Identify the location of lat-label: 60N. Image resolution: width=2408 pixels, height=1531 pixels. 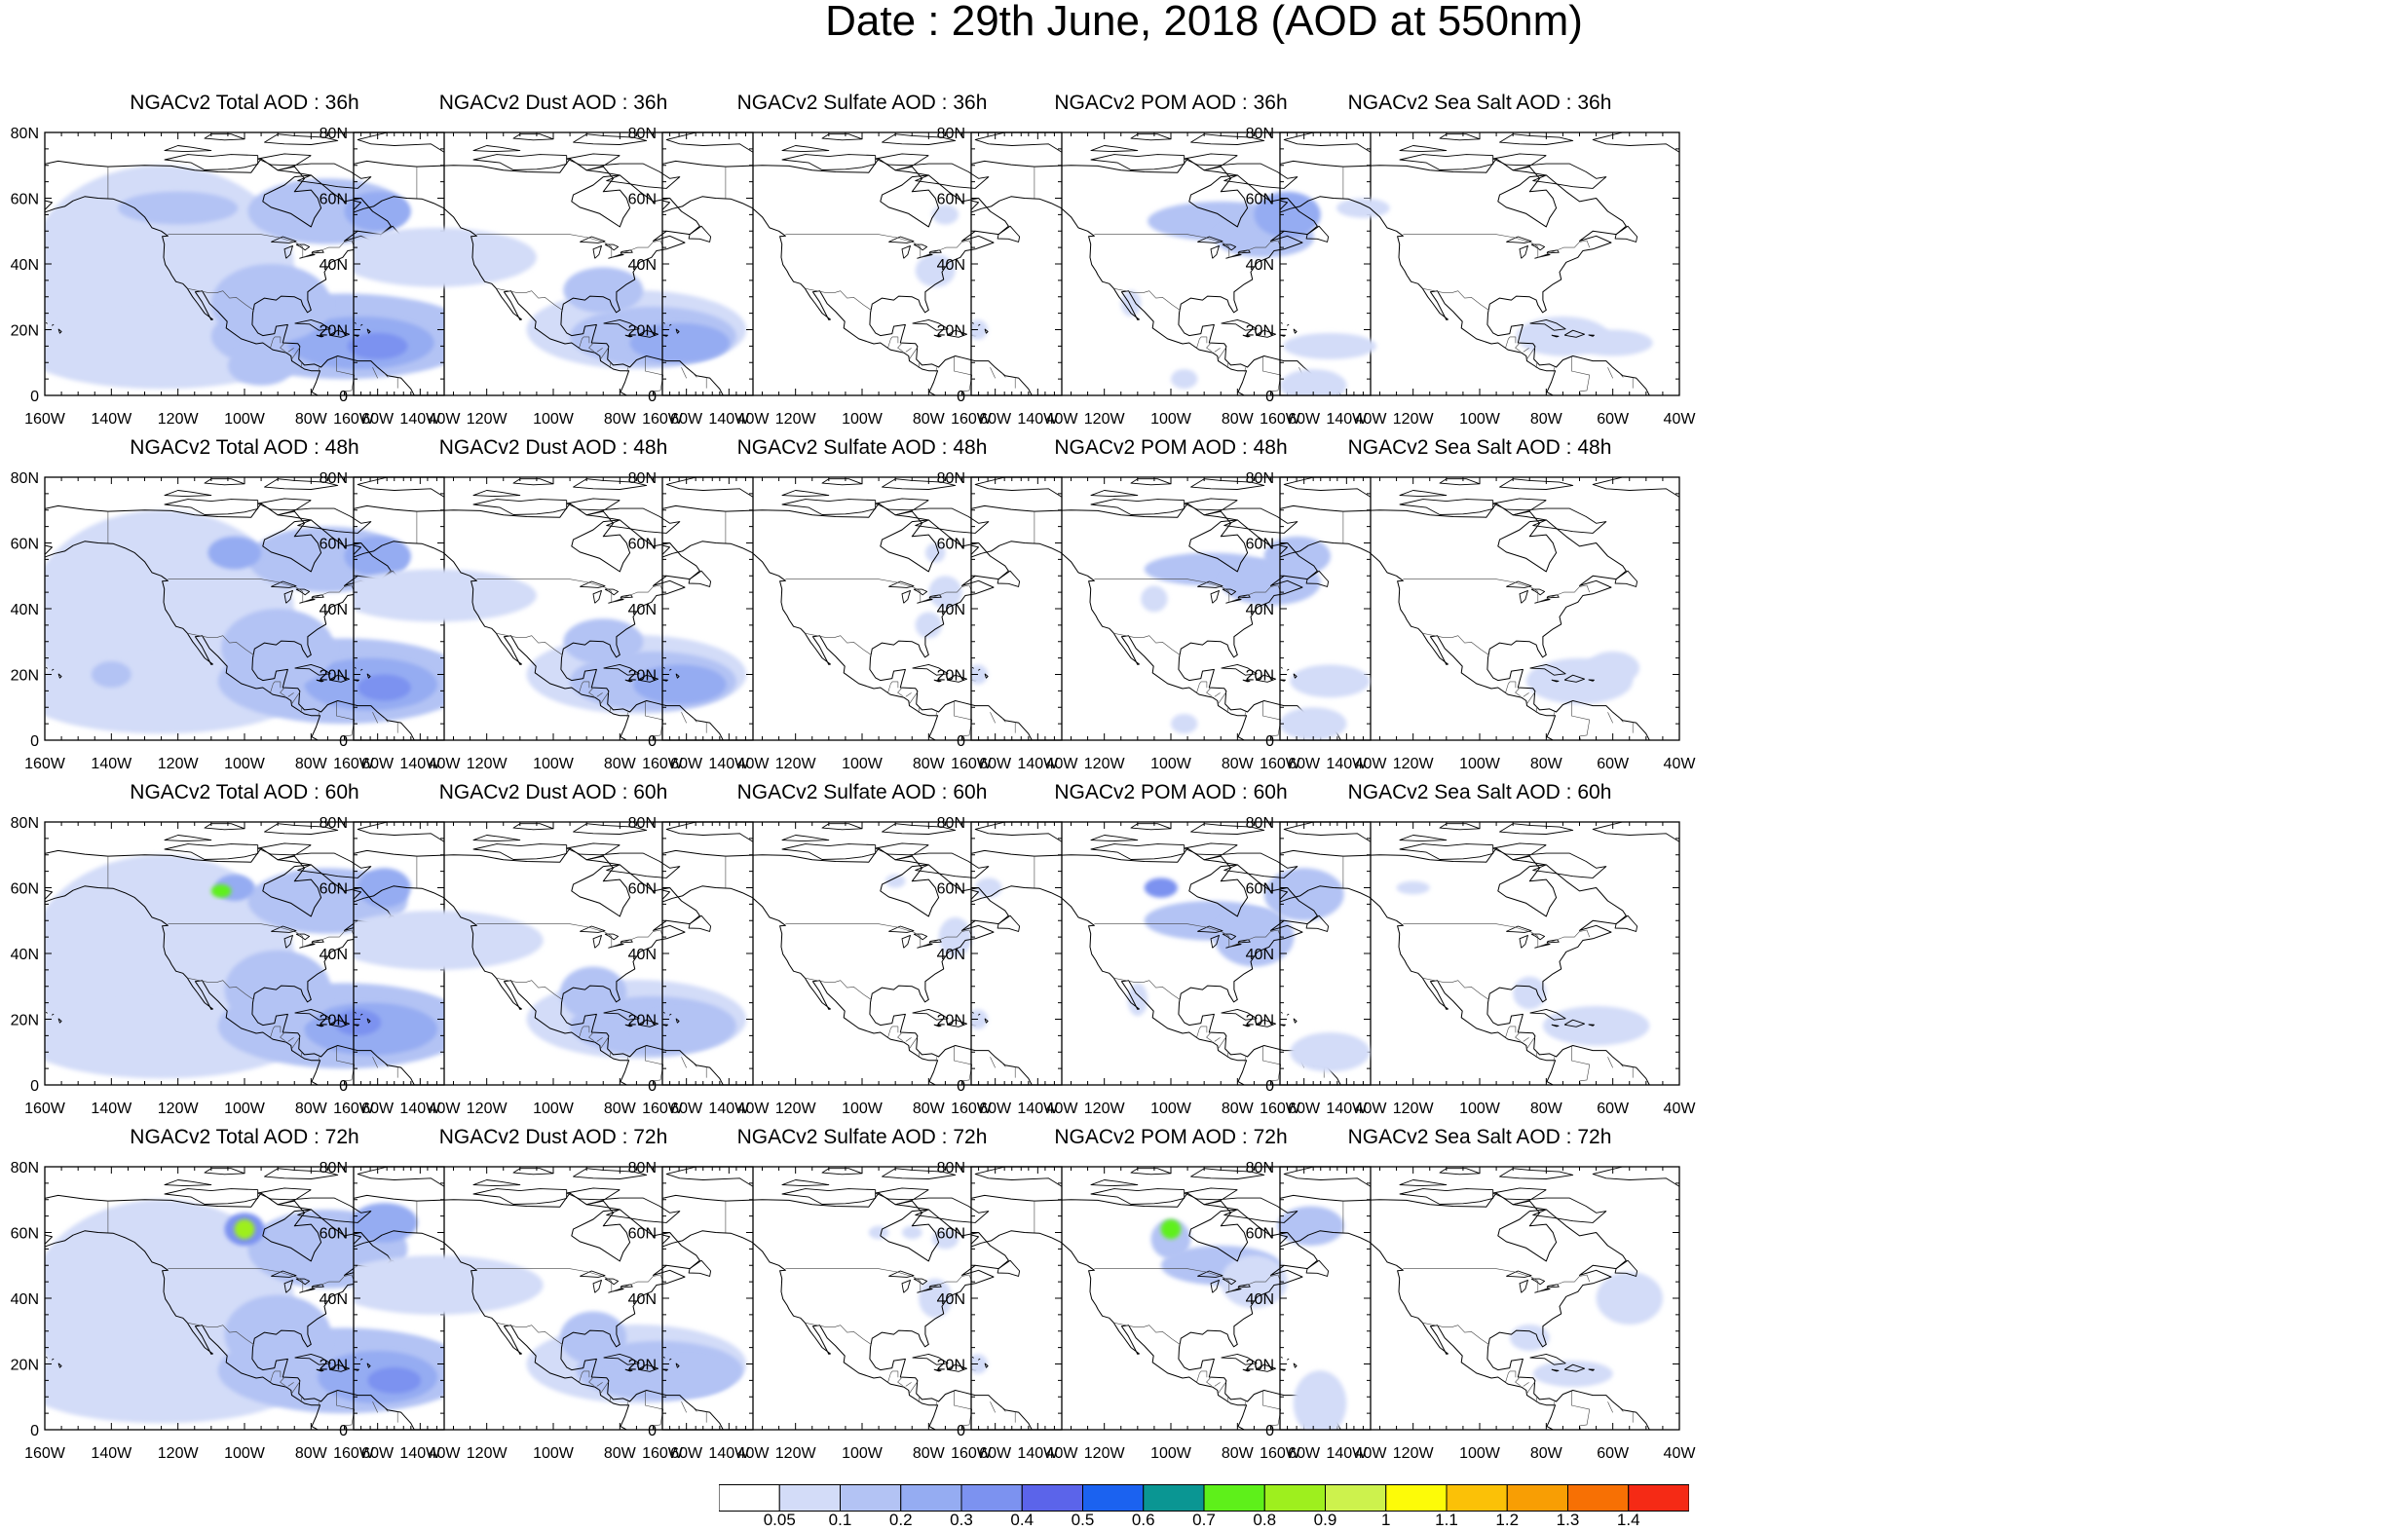
(334, 545).